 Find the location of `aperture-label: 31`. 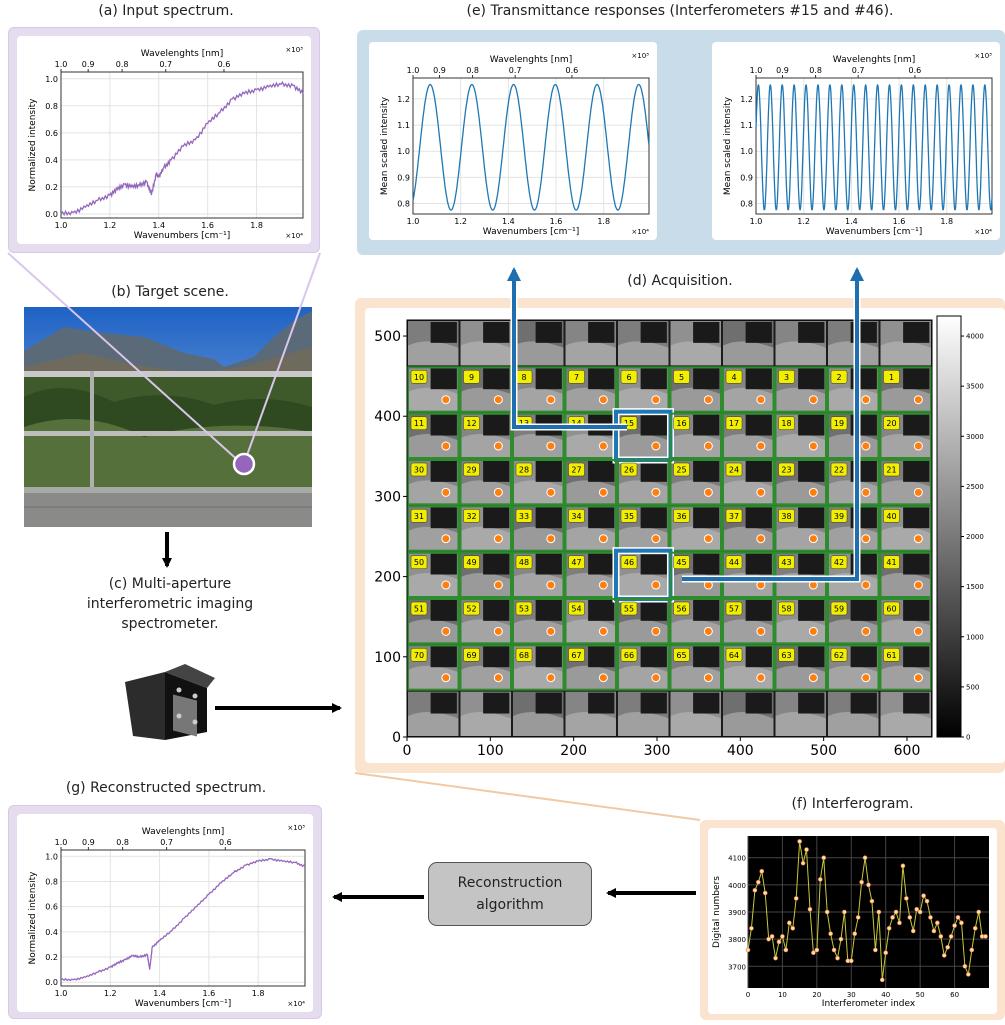

aperture-label: 31 is located at coordinates (419, 516).